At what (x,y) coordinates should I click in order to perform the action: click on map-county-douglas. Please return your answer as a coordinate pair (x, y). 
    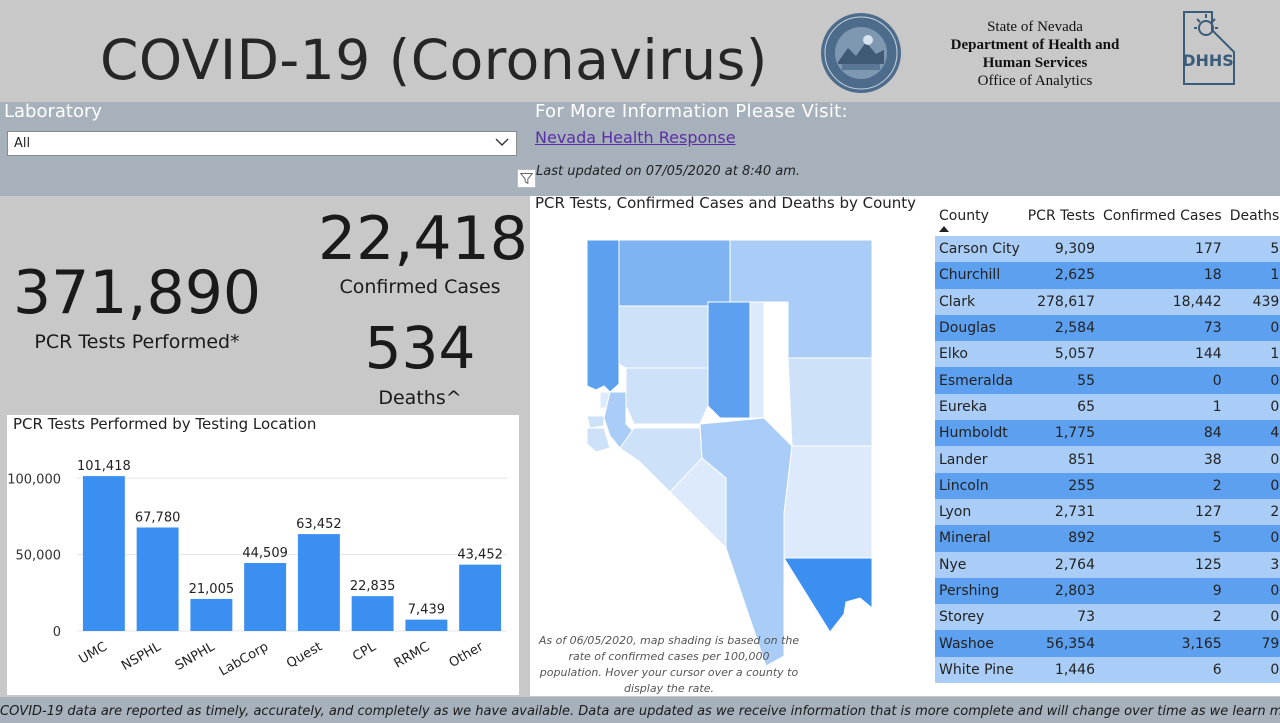
    Looking at the image, I should click on (598, 440).